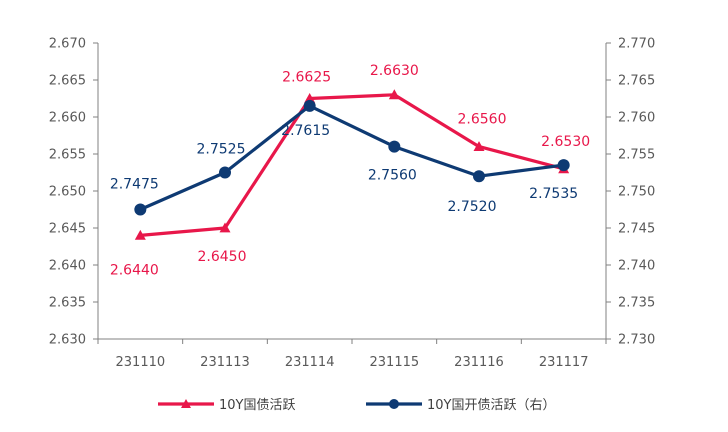 The width and height of the screenshot is (728, 432). Describe the element at coordinates (564, 362) in the screenshot. I see `x-tick-label: 231117` at that location.